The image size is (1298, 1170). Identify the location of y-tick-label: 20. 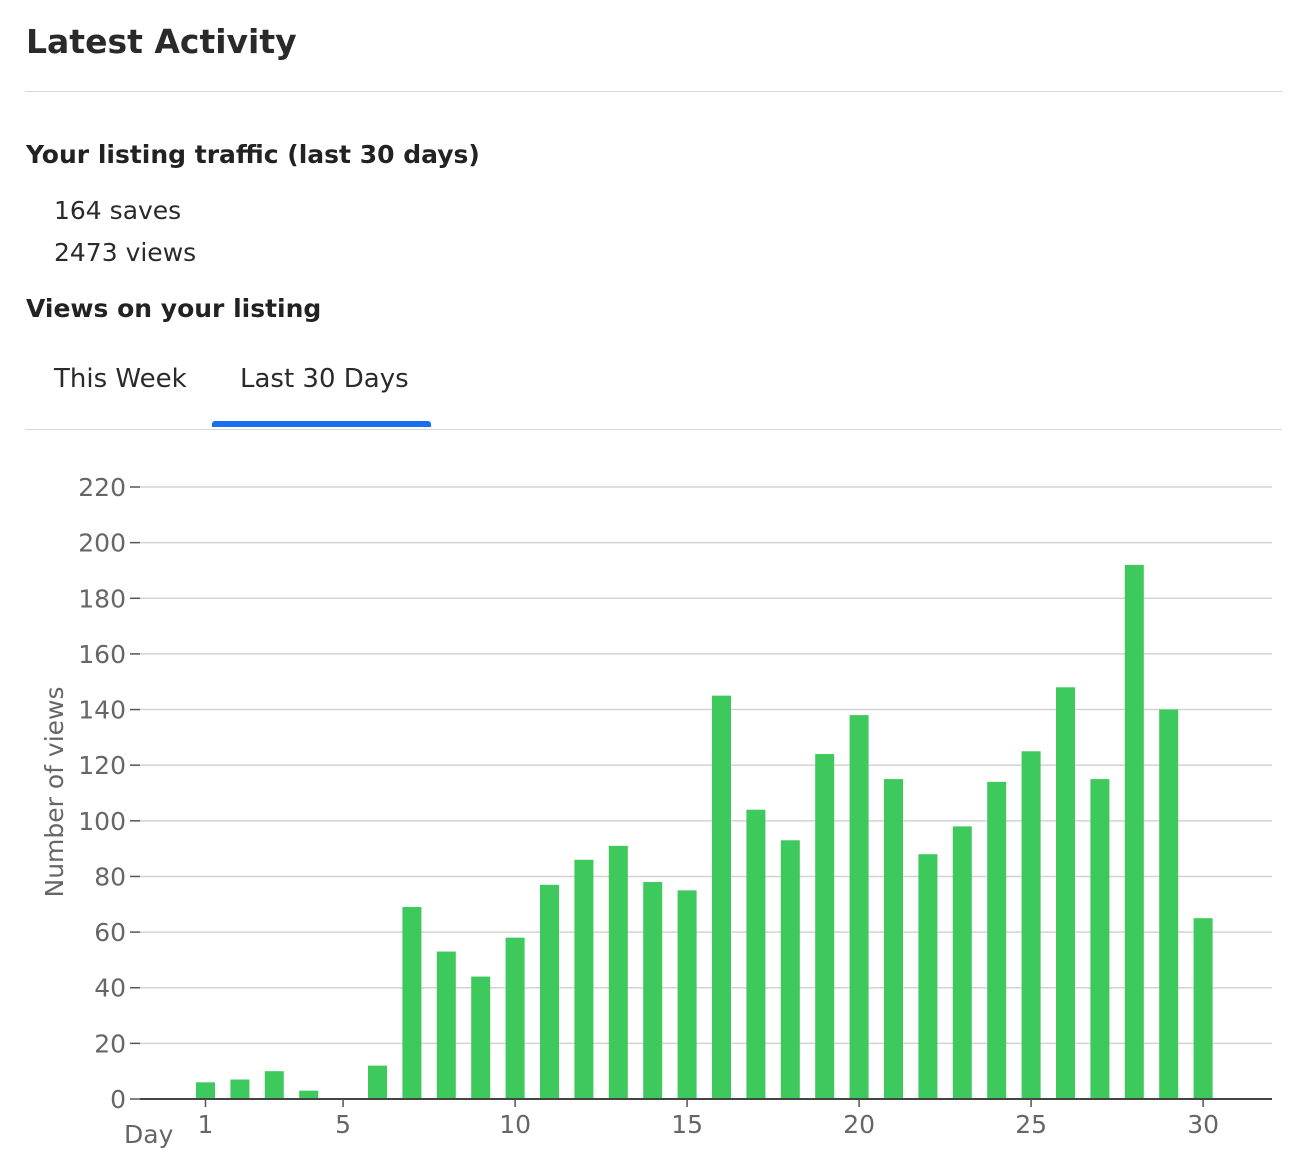
(110, 1043).